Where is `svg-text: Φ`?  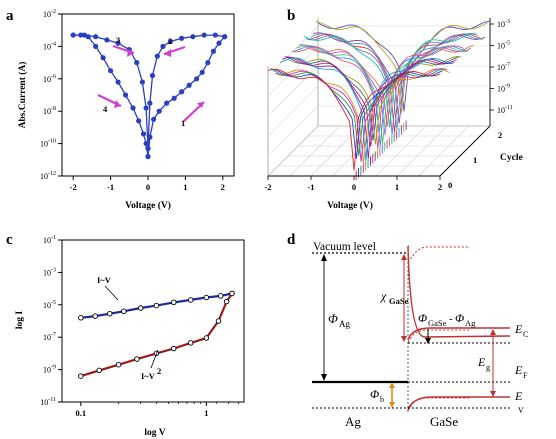 svg-text: Φ is located at coordinates (459, 318).